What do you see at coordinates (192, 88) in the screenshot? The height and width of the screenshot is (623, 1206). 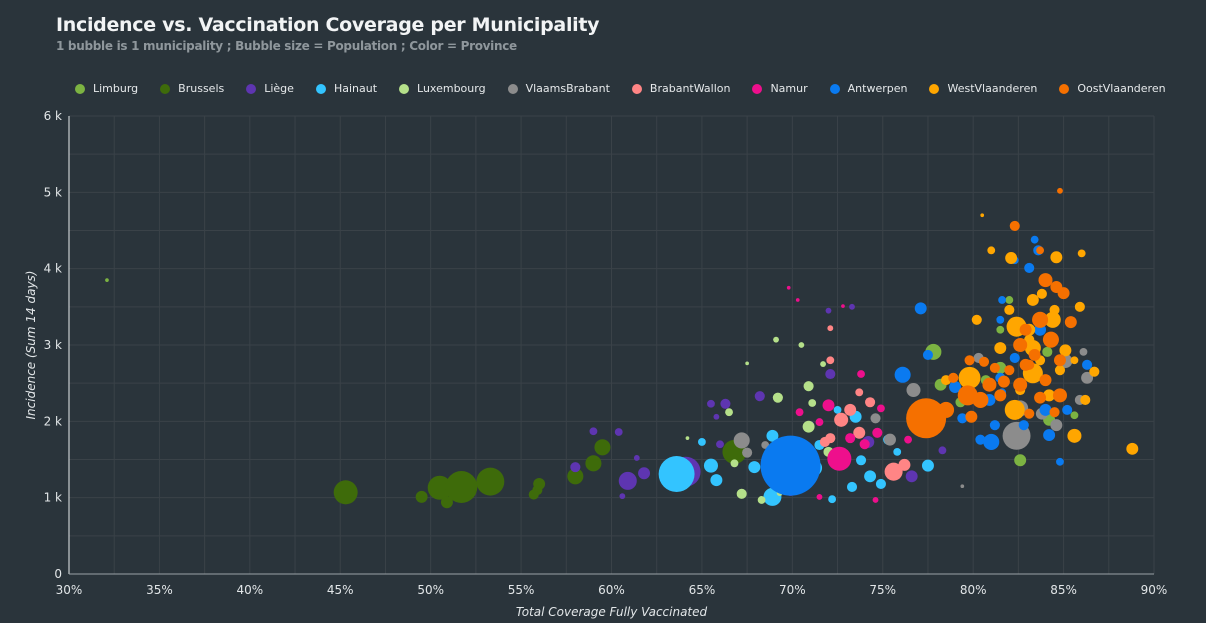 I see `legend-item-brussels: Brussels` at bounding box center [192, 88].